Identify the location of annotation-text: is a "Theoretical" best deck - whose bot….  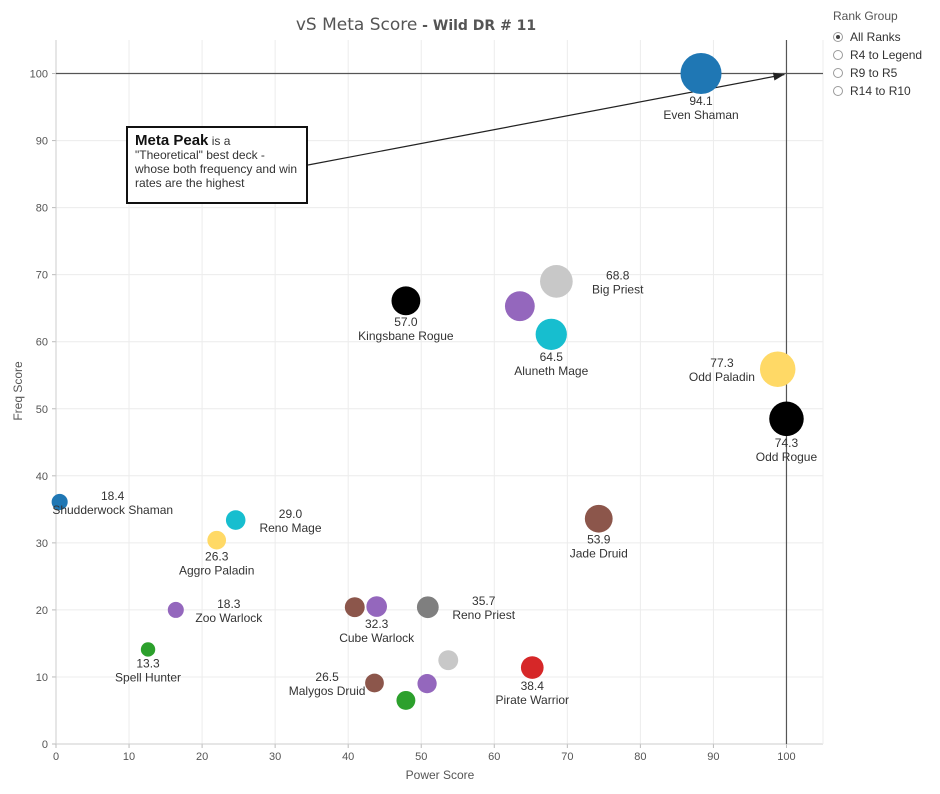
(216, 162).